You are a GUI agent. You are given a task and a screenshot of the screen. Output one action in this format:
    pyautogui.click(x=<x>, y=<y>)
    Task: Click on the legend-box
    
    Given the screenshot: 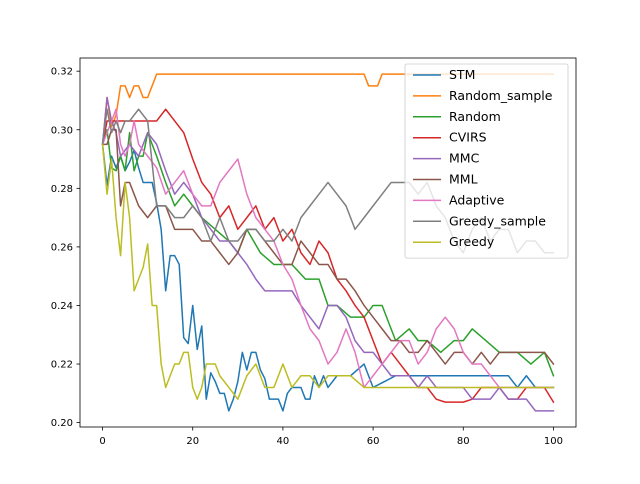 What is the action you would take?
    pyautogui.click(x=486, y=161)
    